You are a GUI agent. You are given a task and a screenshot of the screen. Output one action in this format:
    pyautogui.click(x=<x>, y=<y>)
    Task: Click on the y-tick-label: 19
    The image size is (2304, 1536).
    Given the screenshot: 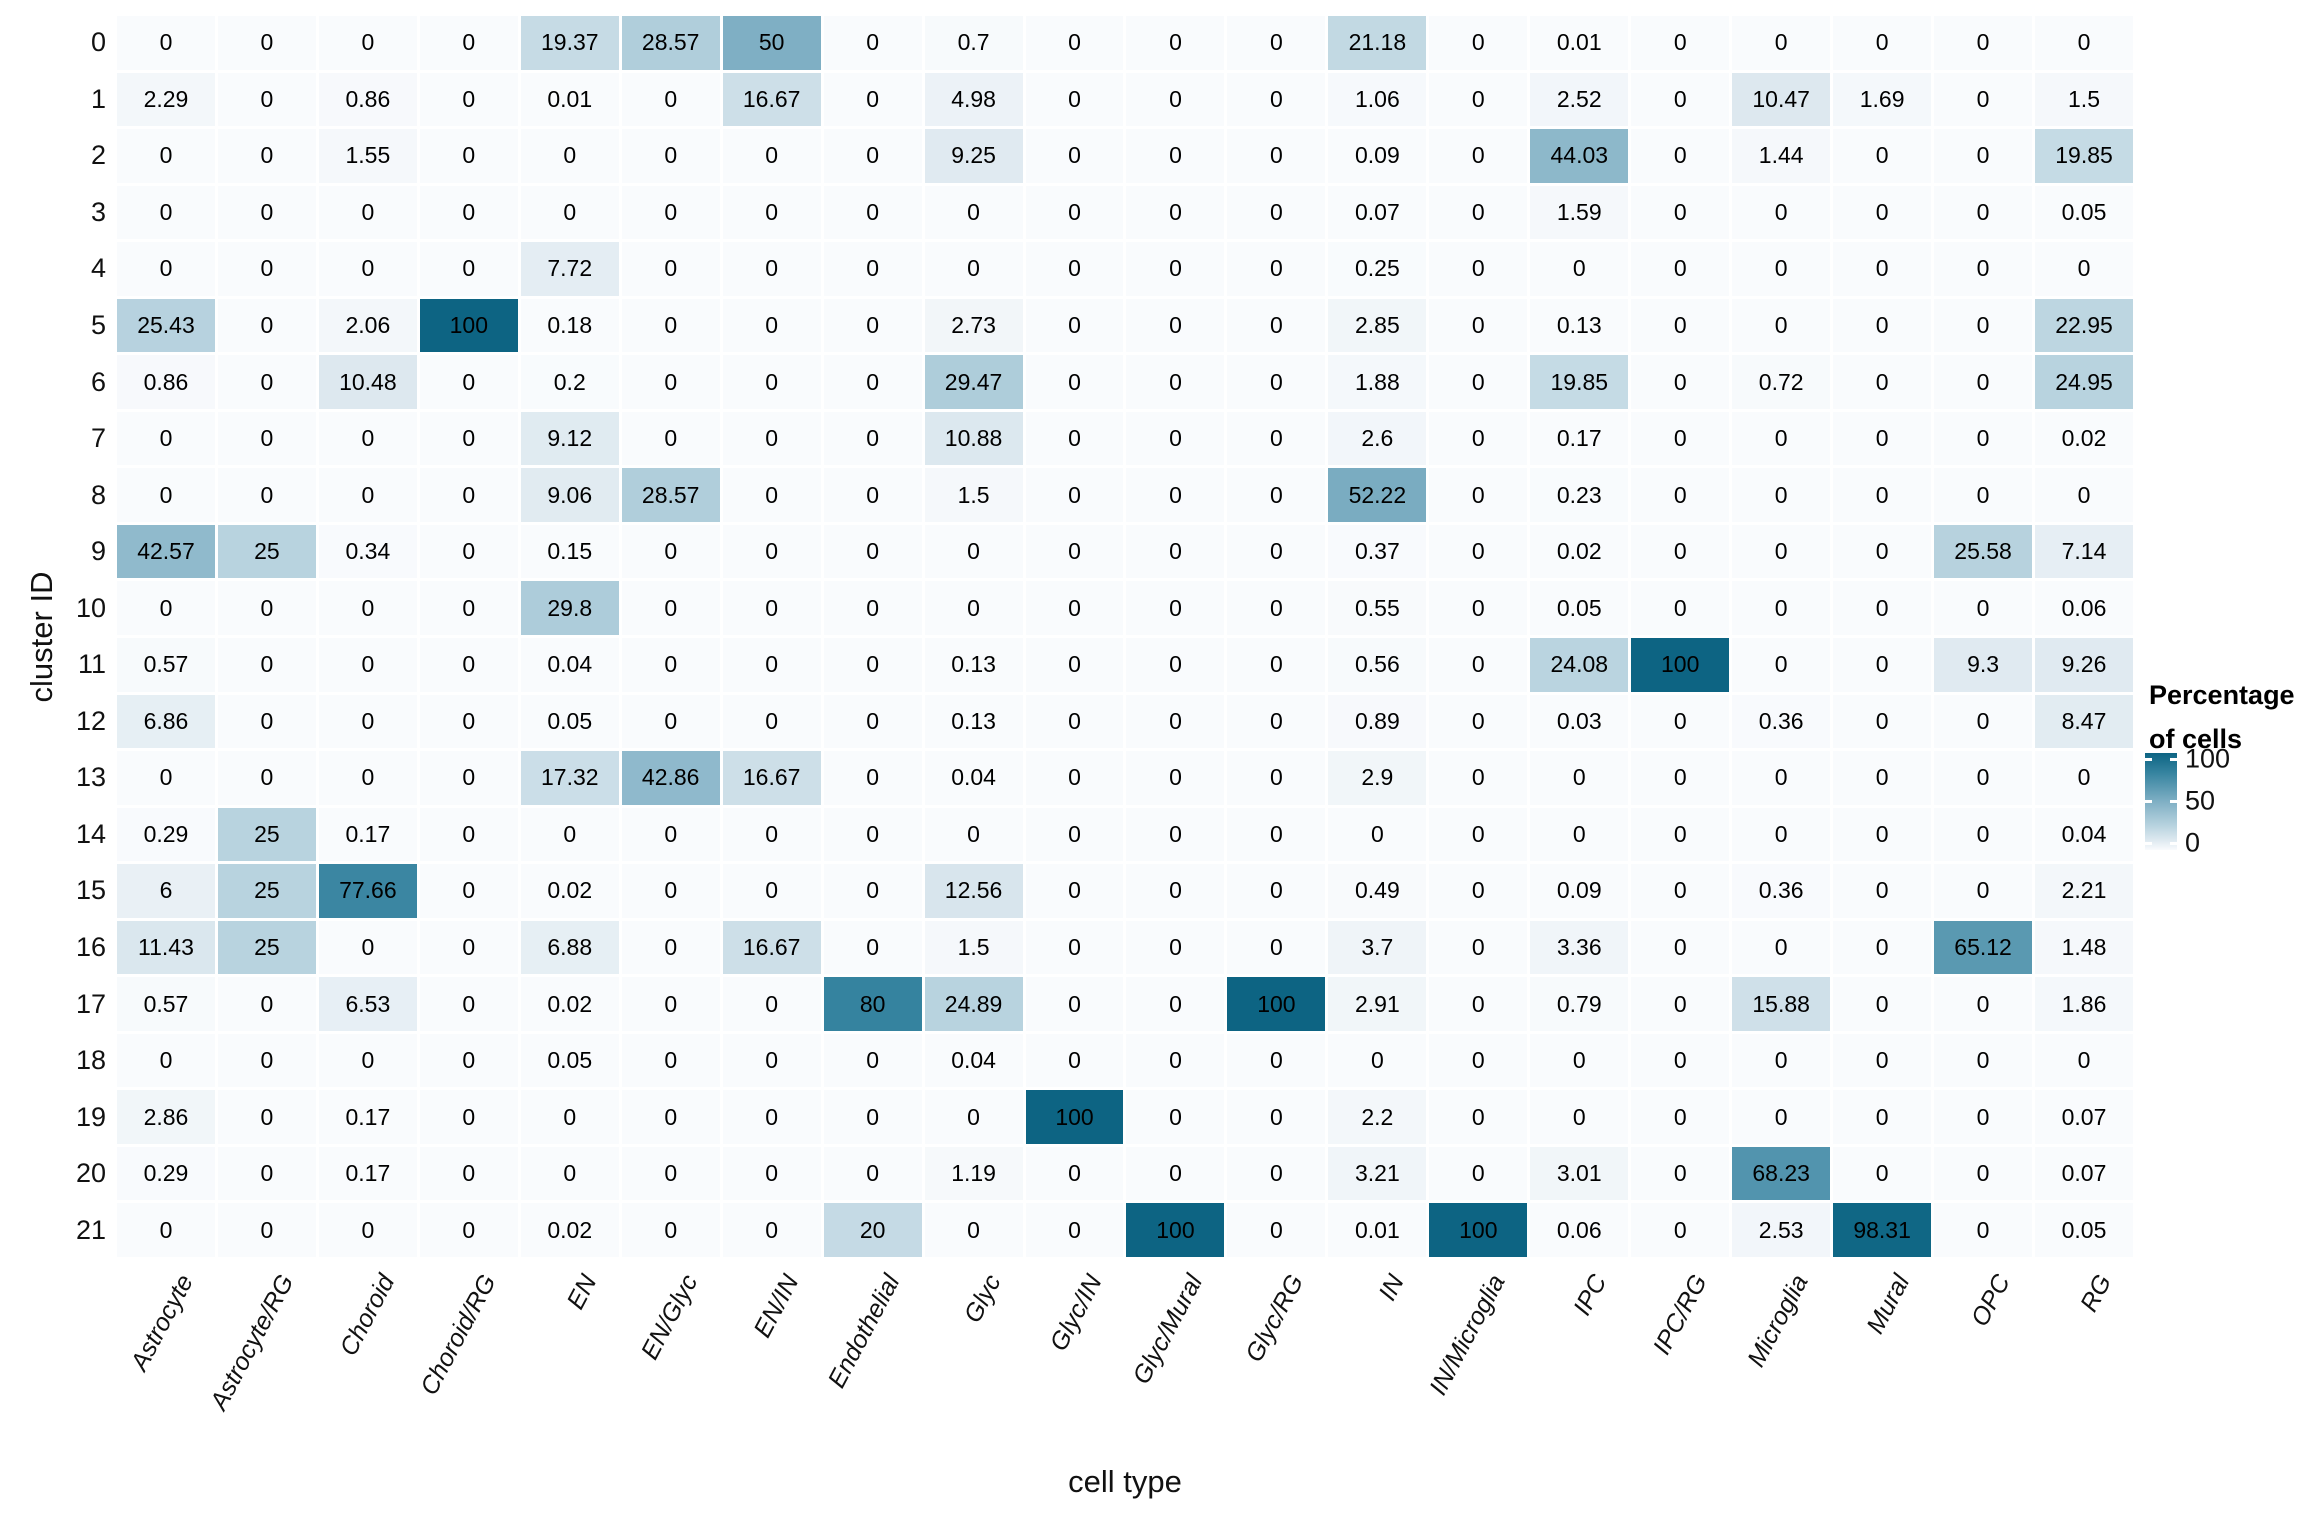 What is the action you would take?
    pyautogui.click(x=90, y=1116)
    